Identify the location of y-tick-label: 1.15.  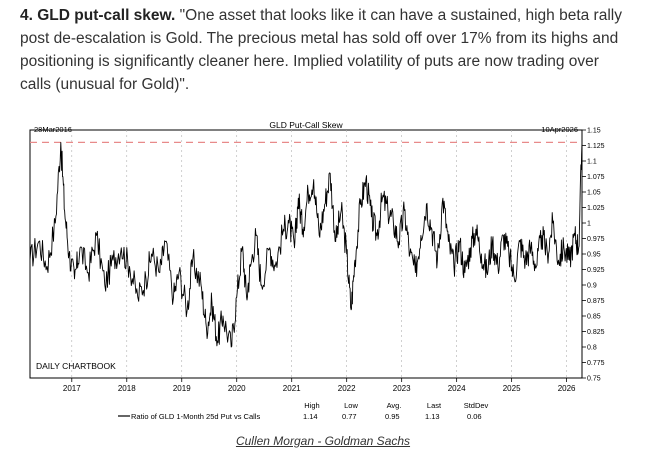
(594, 131).